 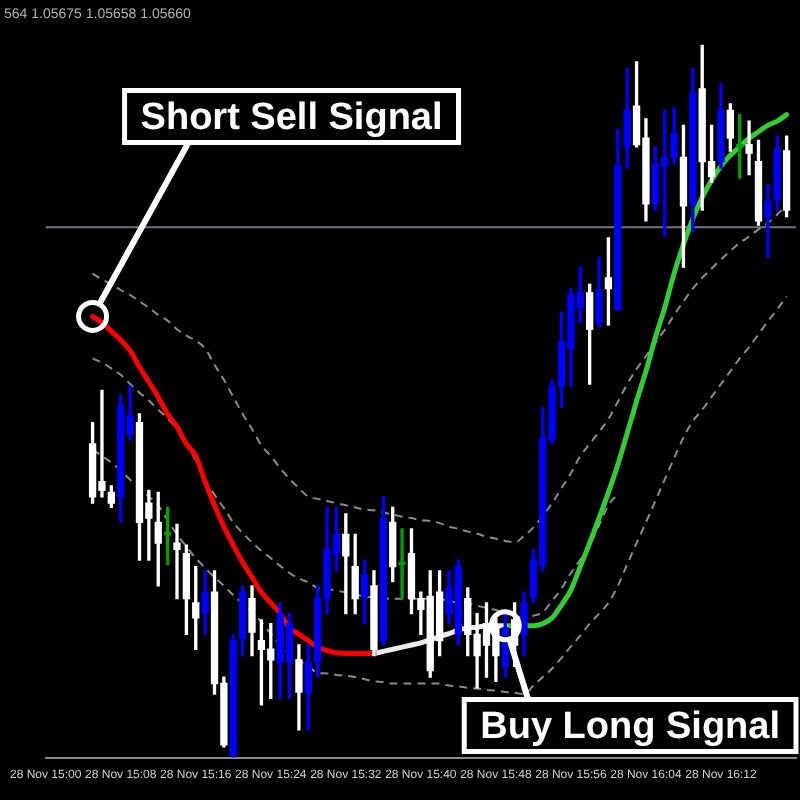 I want to click on annotation: Buy Long Signal, so click(x=630, y=727).